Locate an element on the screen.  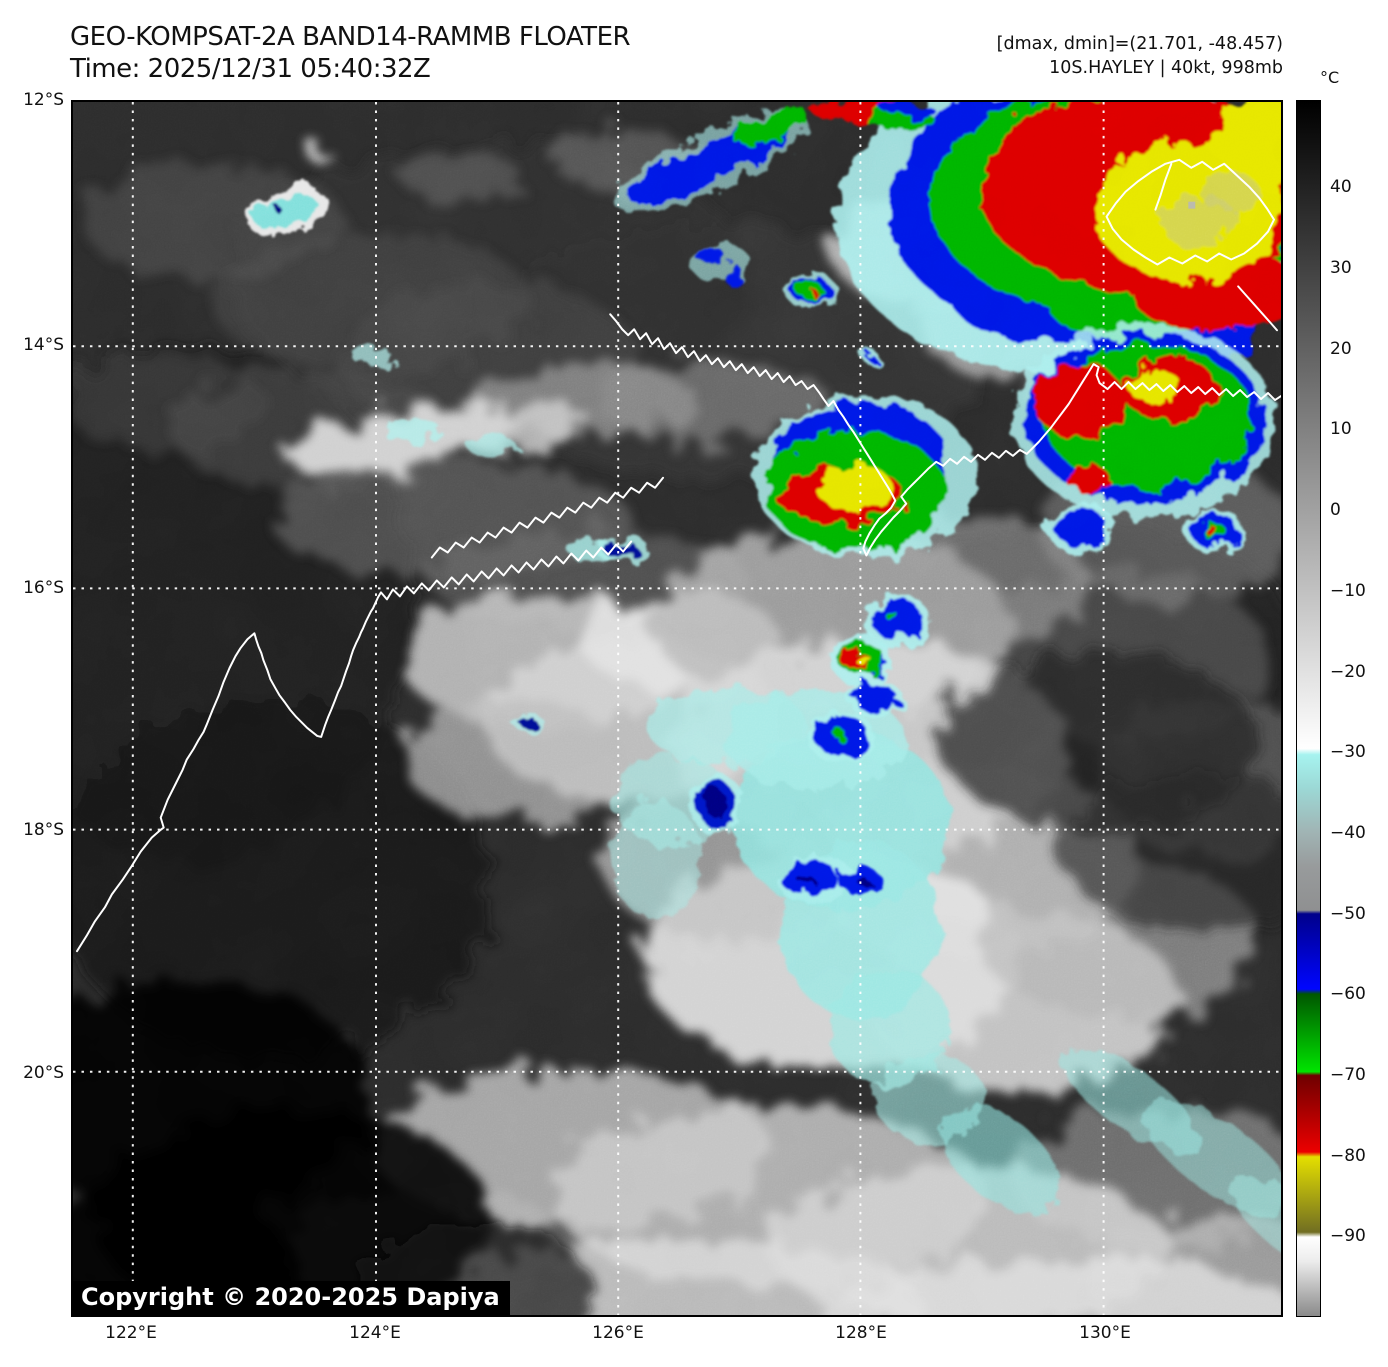
colorbar-tick-label: −20 is located at coordinates (1348, 672).